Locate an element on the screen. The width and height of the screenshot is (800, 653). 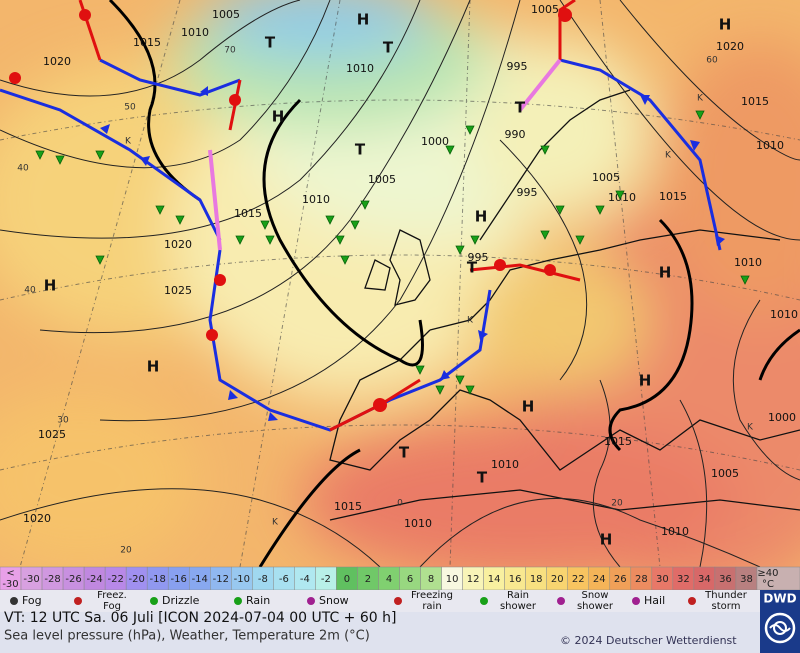
scale-label: 4 is located at coordinates (389, 579).